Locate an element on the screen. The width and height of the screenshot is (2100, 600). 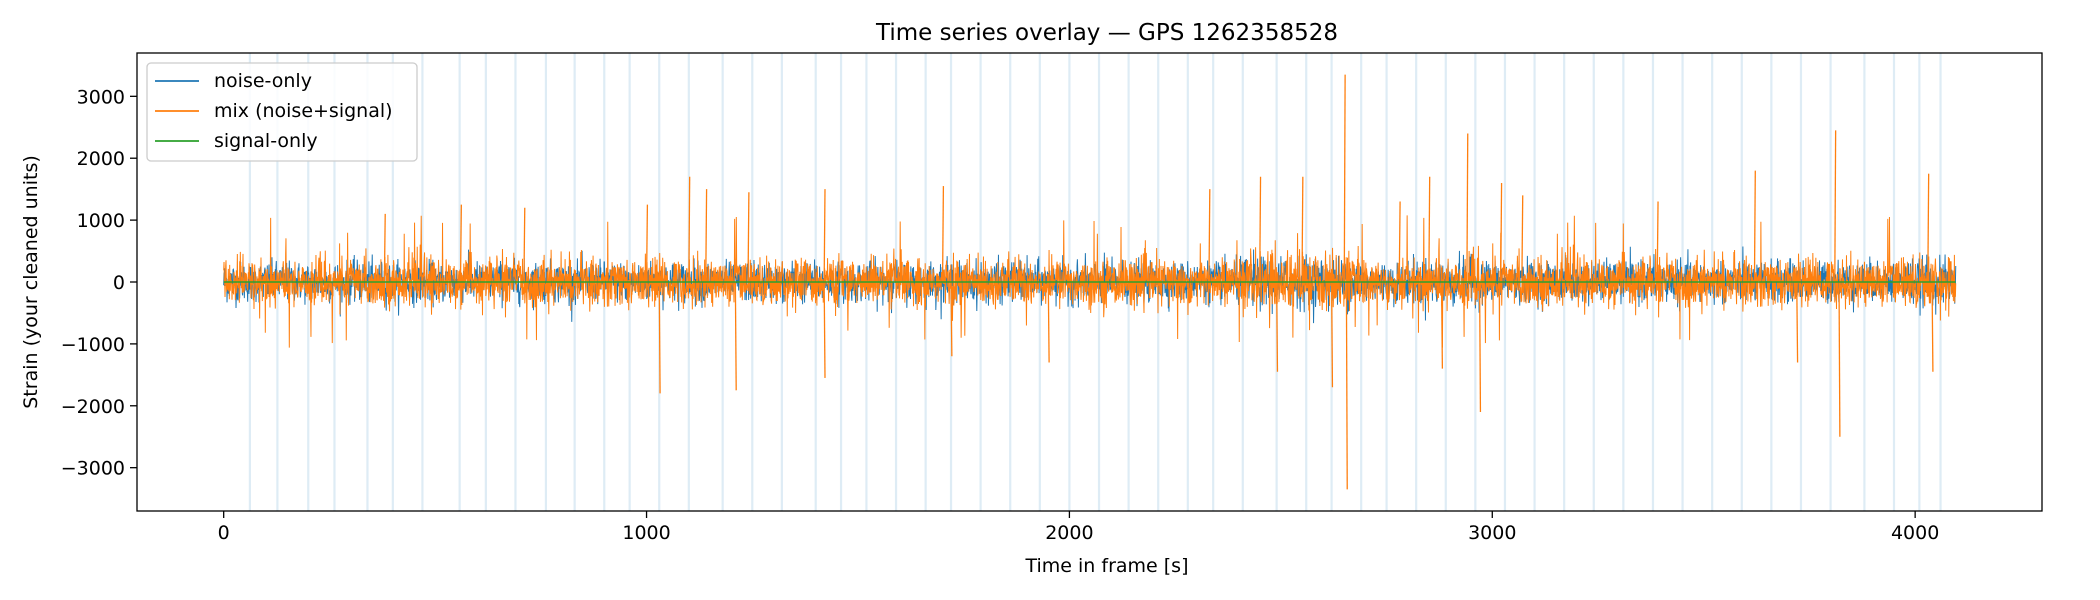
y-tick-label-0: −3000 is located at coordinates (93, 469).